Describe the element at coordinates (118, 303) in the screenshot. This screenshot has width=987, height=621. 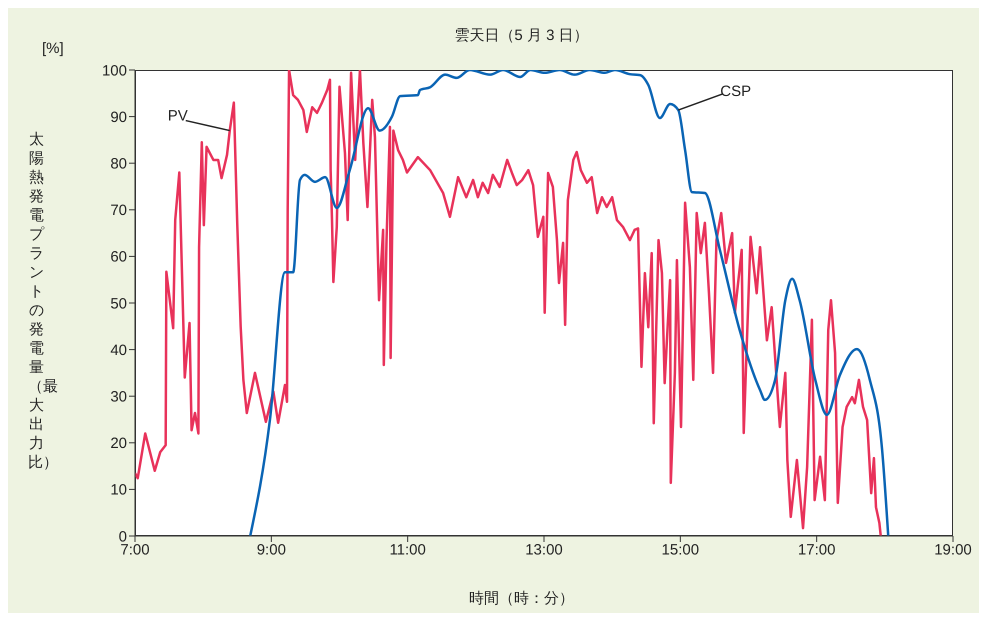
I see `y-tick-label: 50` at that location.